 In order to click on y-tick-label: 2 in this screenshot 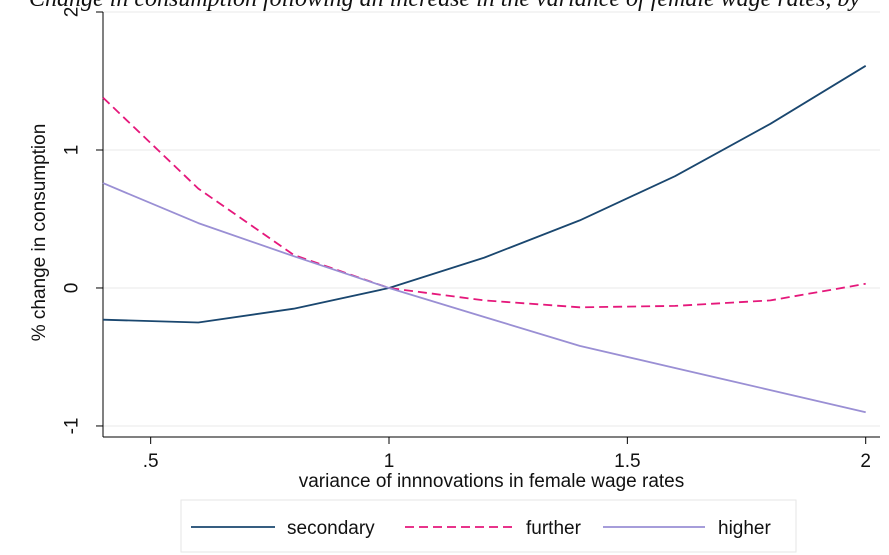, I will do `click(72, 12)`.